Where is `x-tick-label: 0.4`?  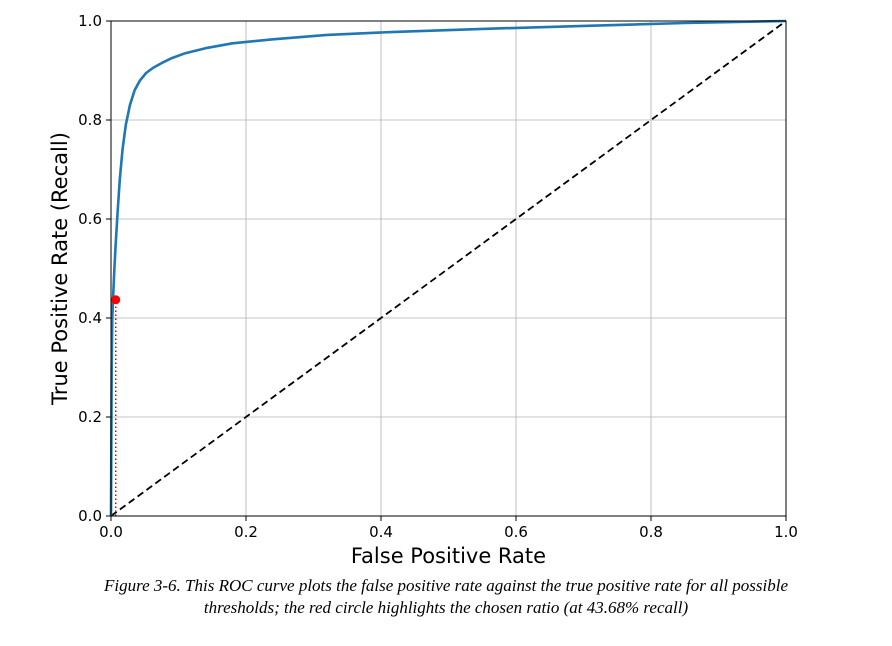 x-tick-label: 0.4 is located at coordinates (381, 532).